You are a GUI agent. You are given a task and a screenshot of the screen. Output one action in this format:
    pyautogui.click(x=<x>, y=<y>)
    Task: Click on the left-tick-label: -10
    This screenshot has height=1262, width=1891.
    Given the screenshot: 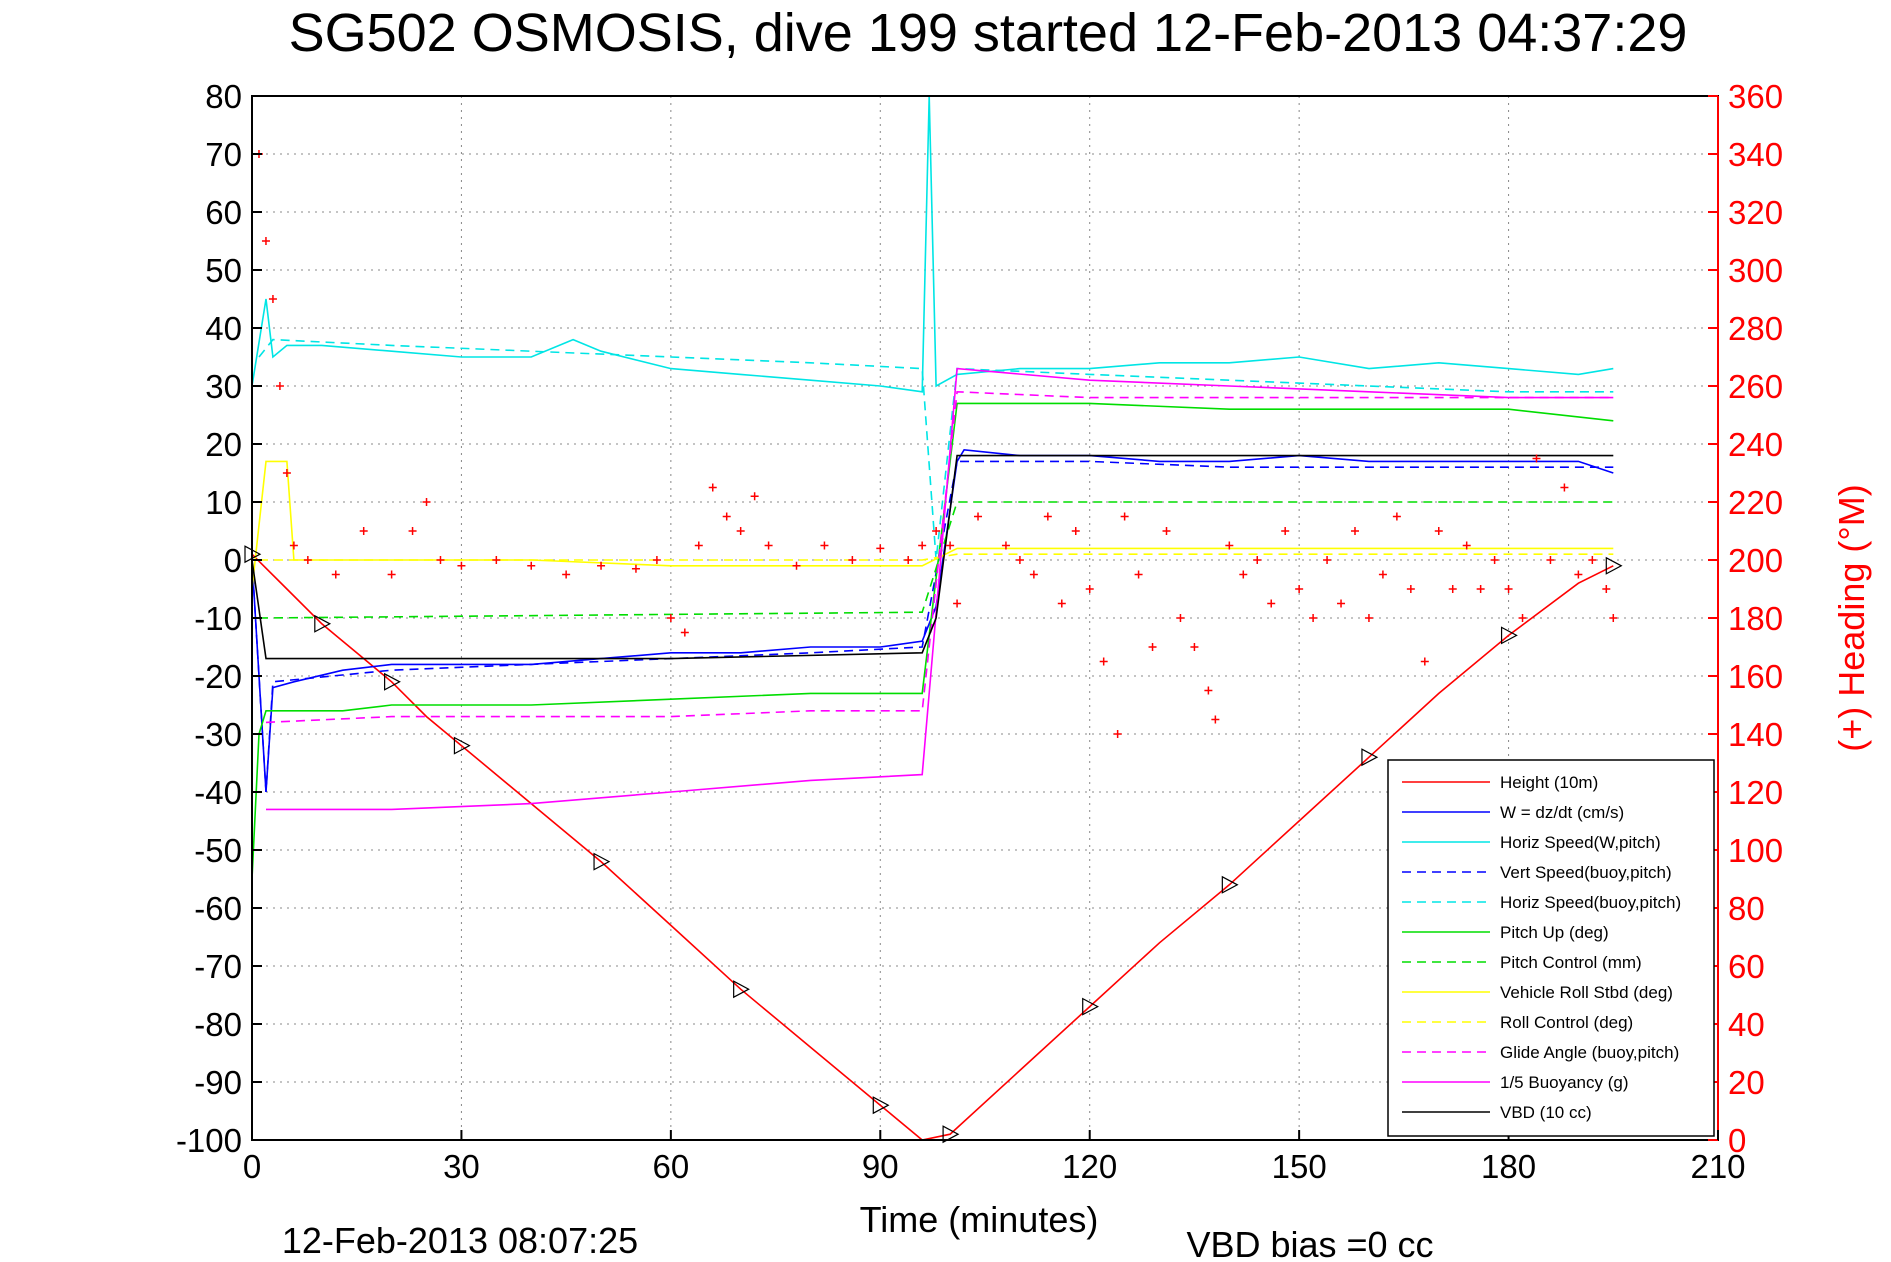 What is the action you would take?
    pyautogui.click(x=218, y=618)
    